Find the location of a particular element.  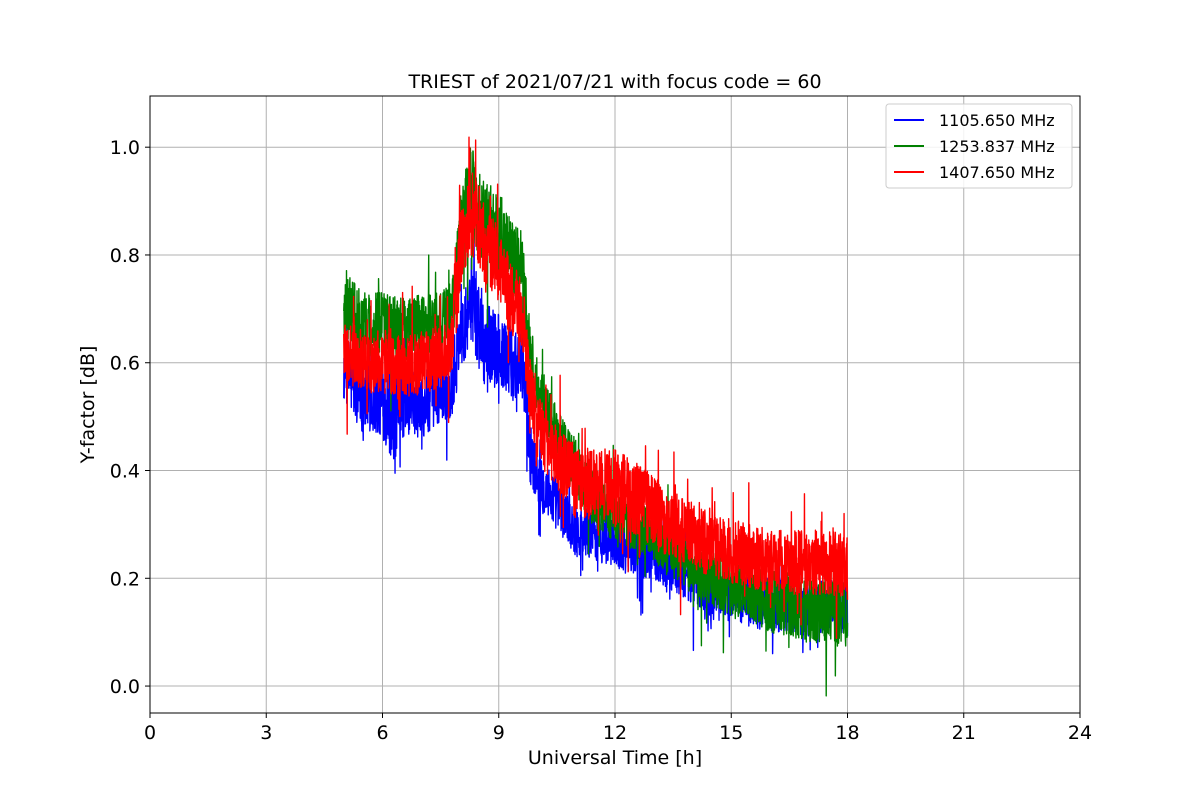

x-tick-label: 3 is located at coordinates (266, 733).